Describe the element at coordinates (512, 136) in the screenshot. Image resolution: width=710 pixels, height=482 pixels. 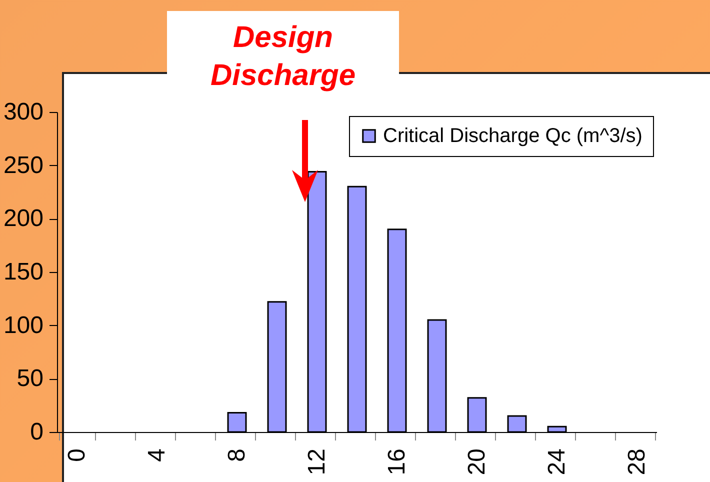
I see `legend-label: Critical Discharge Qc (m^3/s)` at that location.